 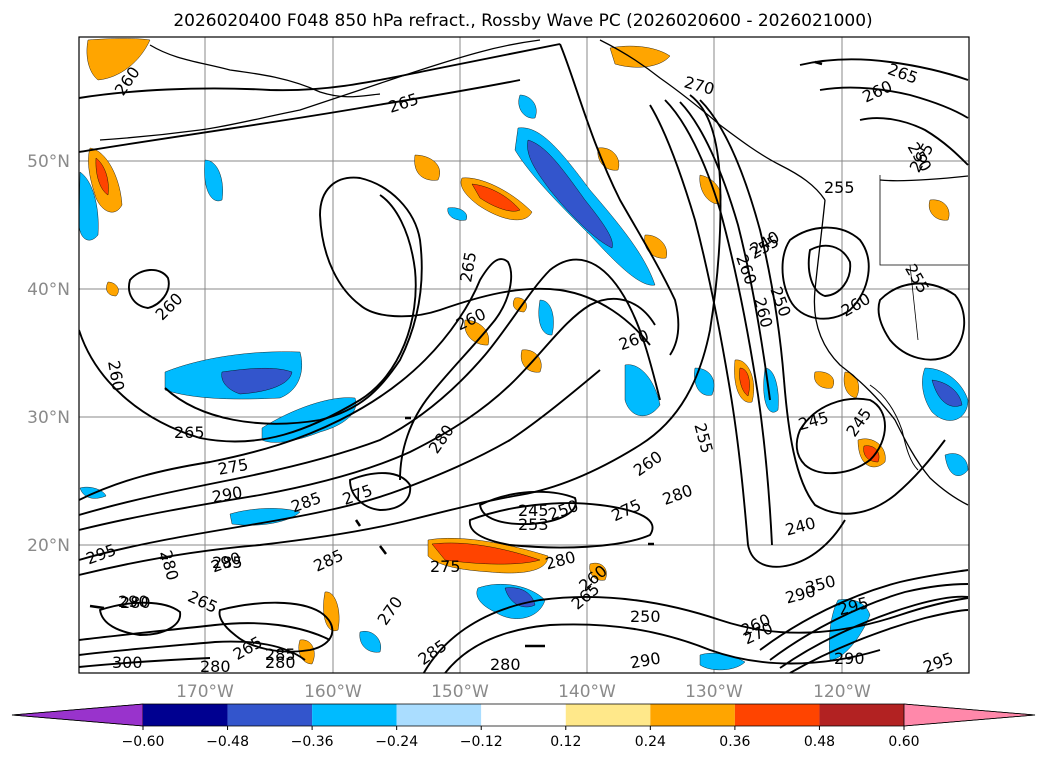 I want to click on colorbar-tick-label: 0.60, so click(x=903, y=742).